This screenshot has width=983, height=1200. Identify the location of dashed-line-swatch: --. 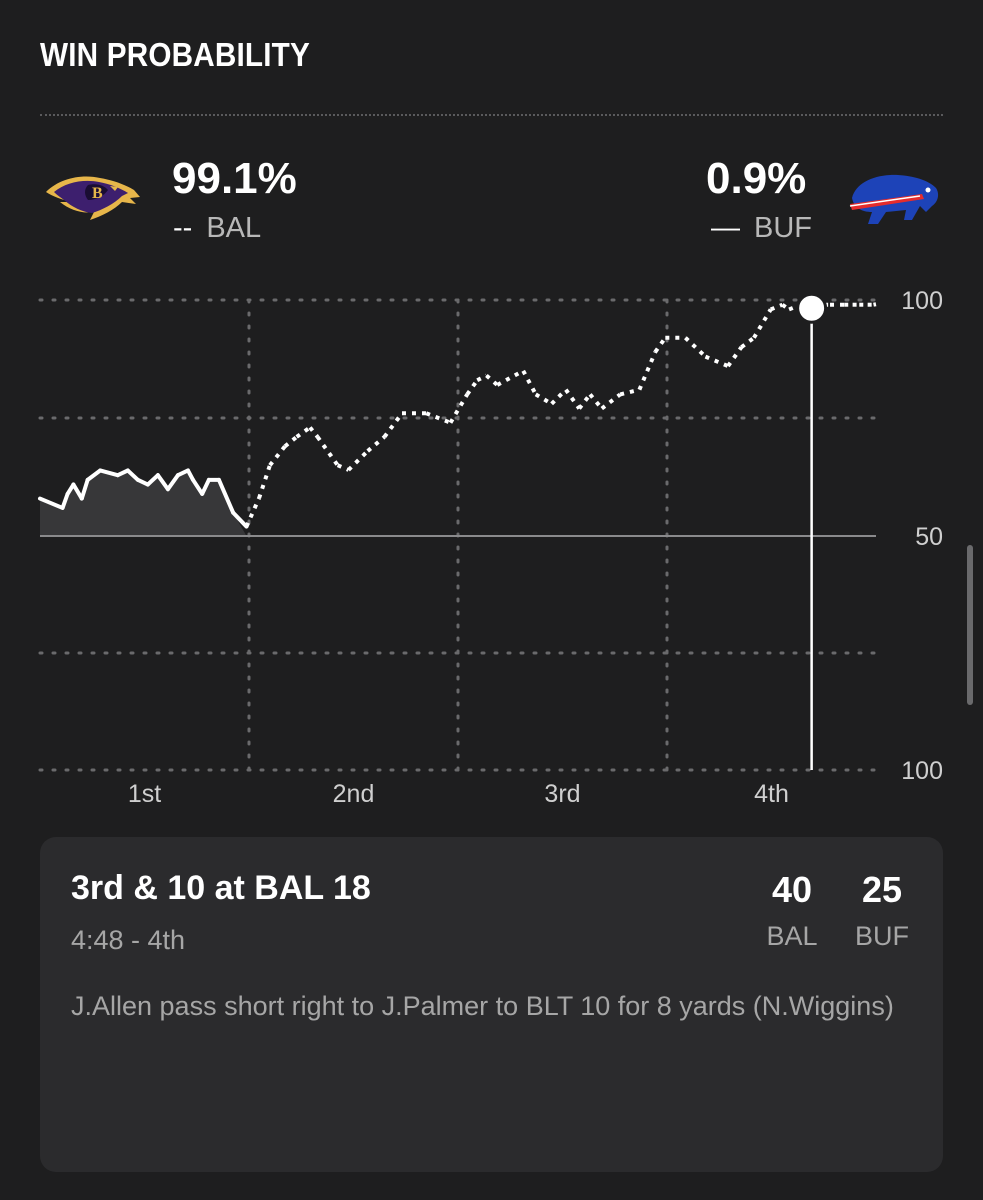
(183, 228).